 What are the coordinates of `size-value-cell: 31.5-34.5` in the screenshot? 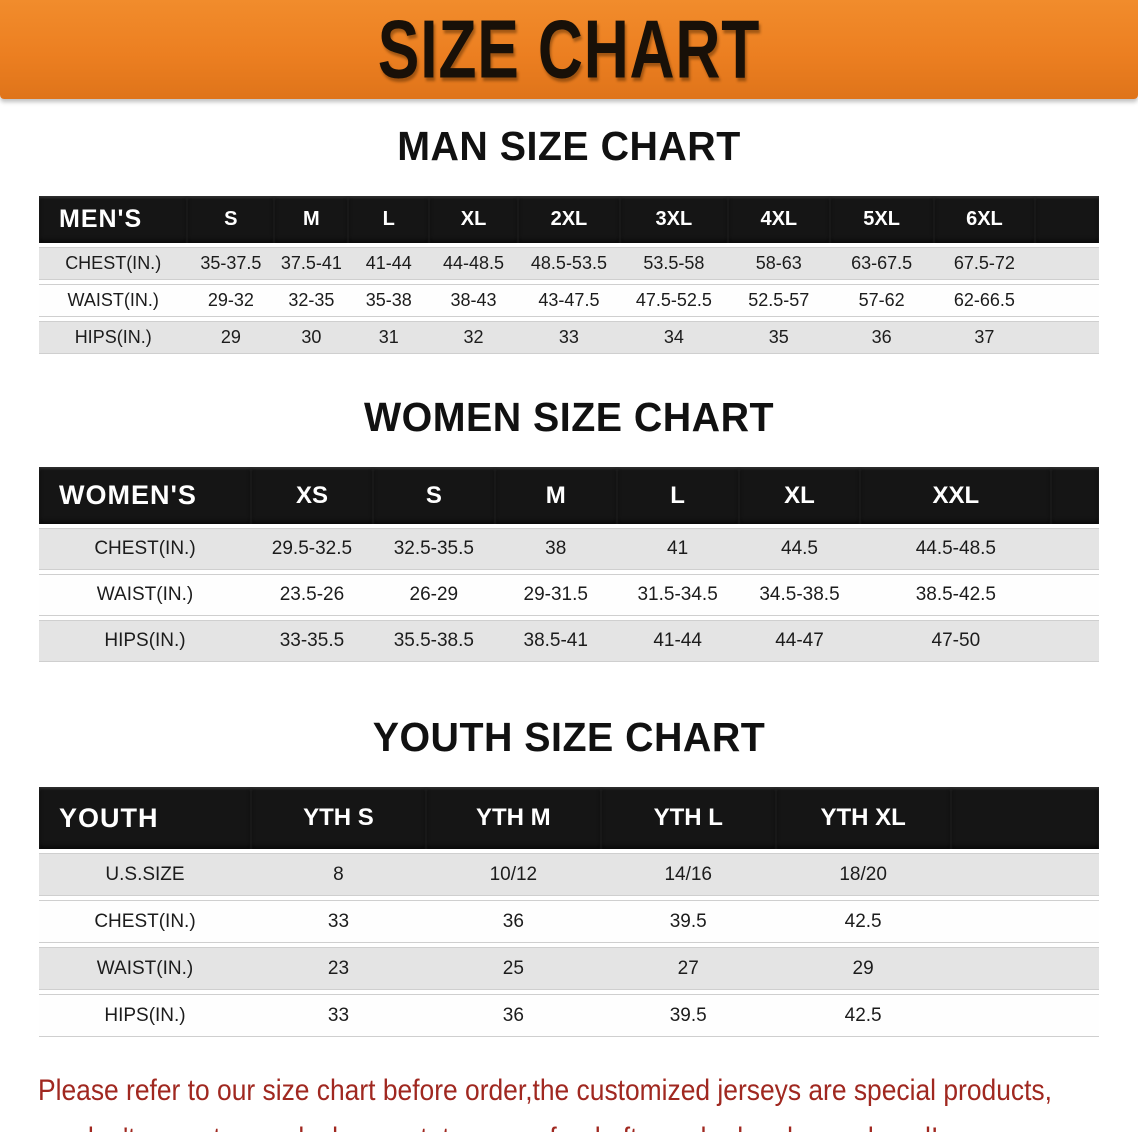 It's located at (677, 595).